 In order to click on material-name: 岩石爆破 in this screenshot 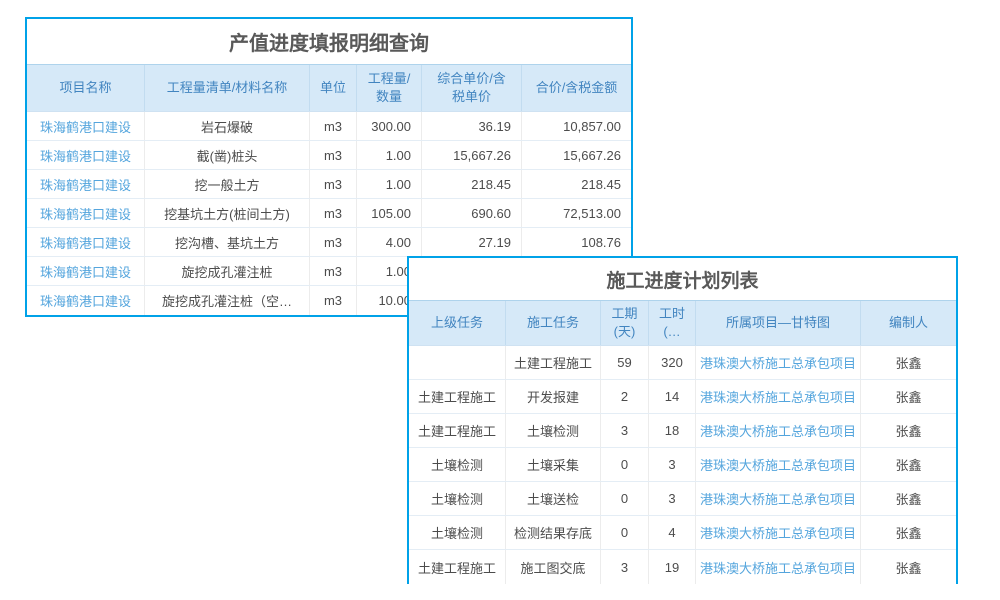, I will do `click(227, 126)`.